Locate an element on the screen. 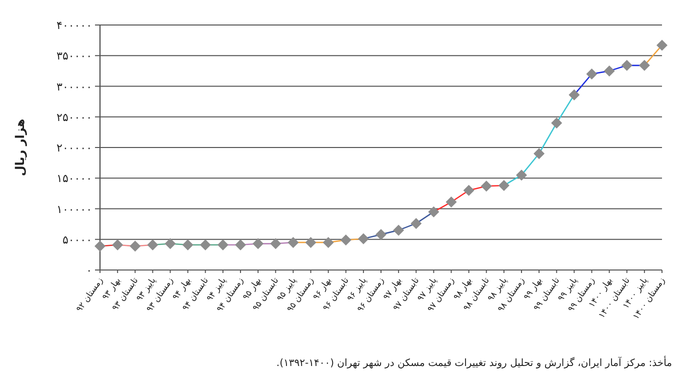  y-tick-label: ۱۰۰۰۰۰ is located at coordinates (74, 209).